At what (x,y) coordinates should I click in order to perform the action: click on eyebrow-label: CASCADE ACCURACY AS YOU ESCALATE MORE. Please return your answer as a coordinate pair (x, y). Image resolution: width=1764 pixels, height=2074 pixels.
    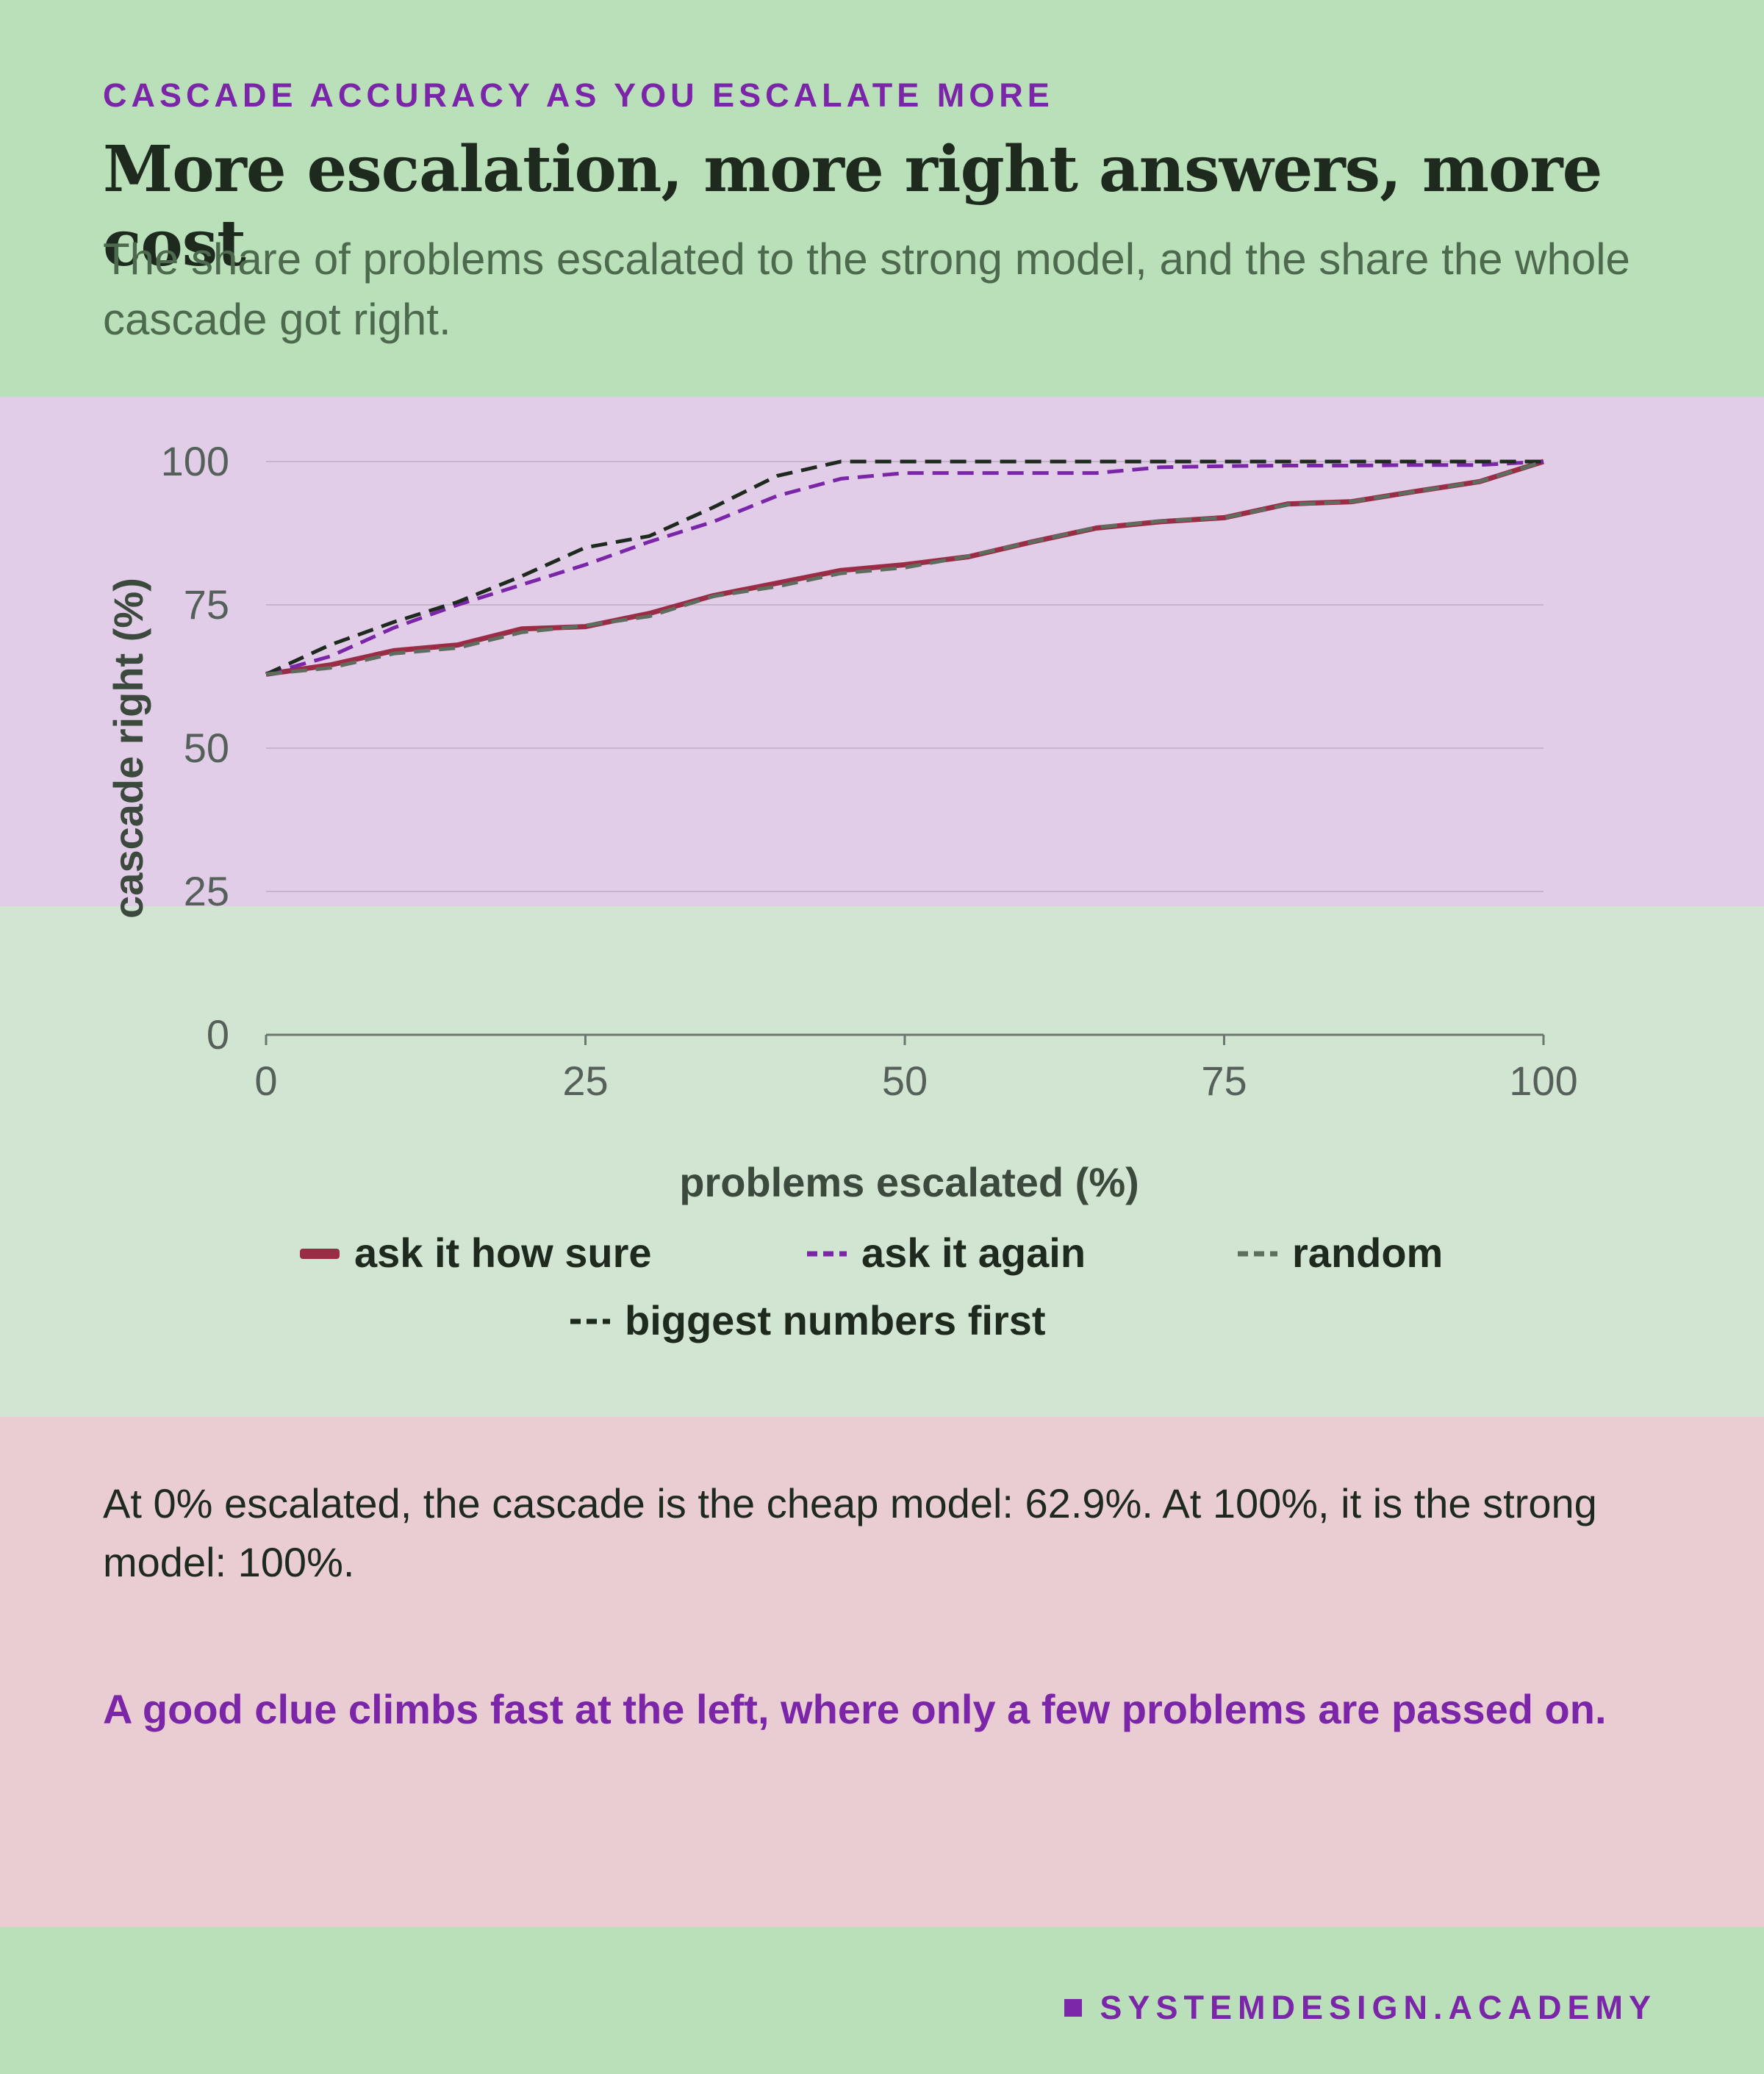
    Looking at the image, I should click on (578, 95).